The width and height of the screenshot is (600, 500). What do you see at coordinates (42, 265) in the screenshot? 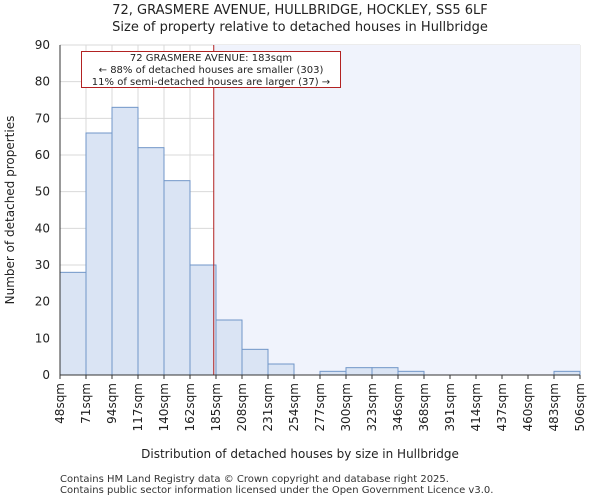
I see `y-tick-label: 30` at bounding box center [42, 265].